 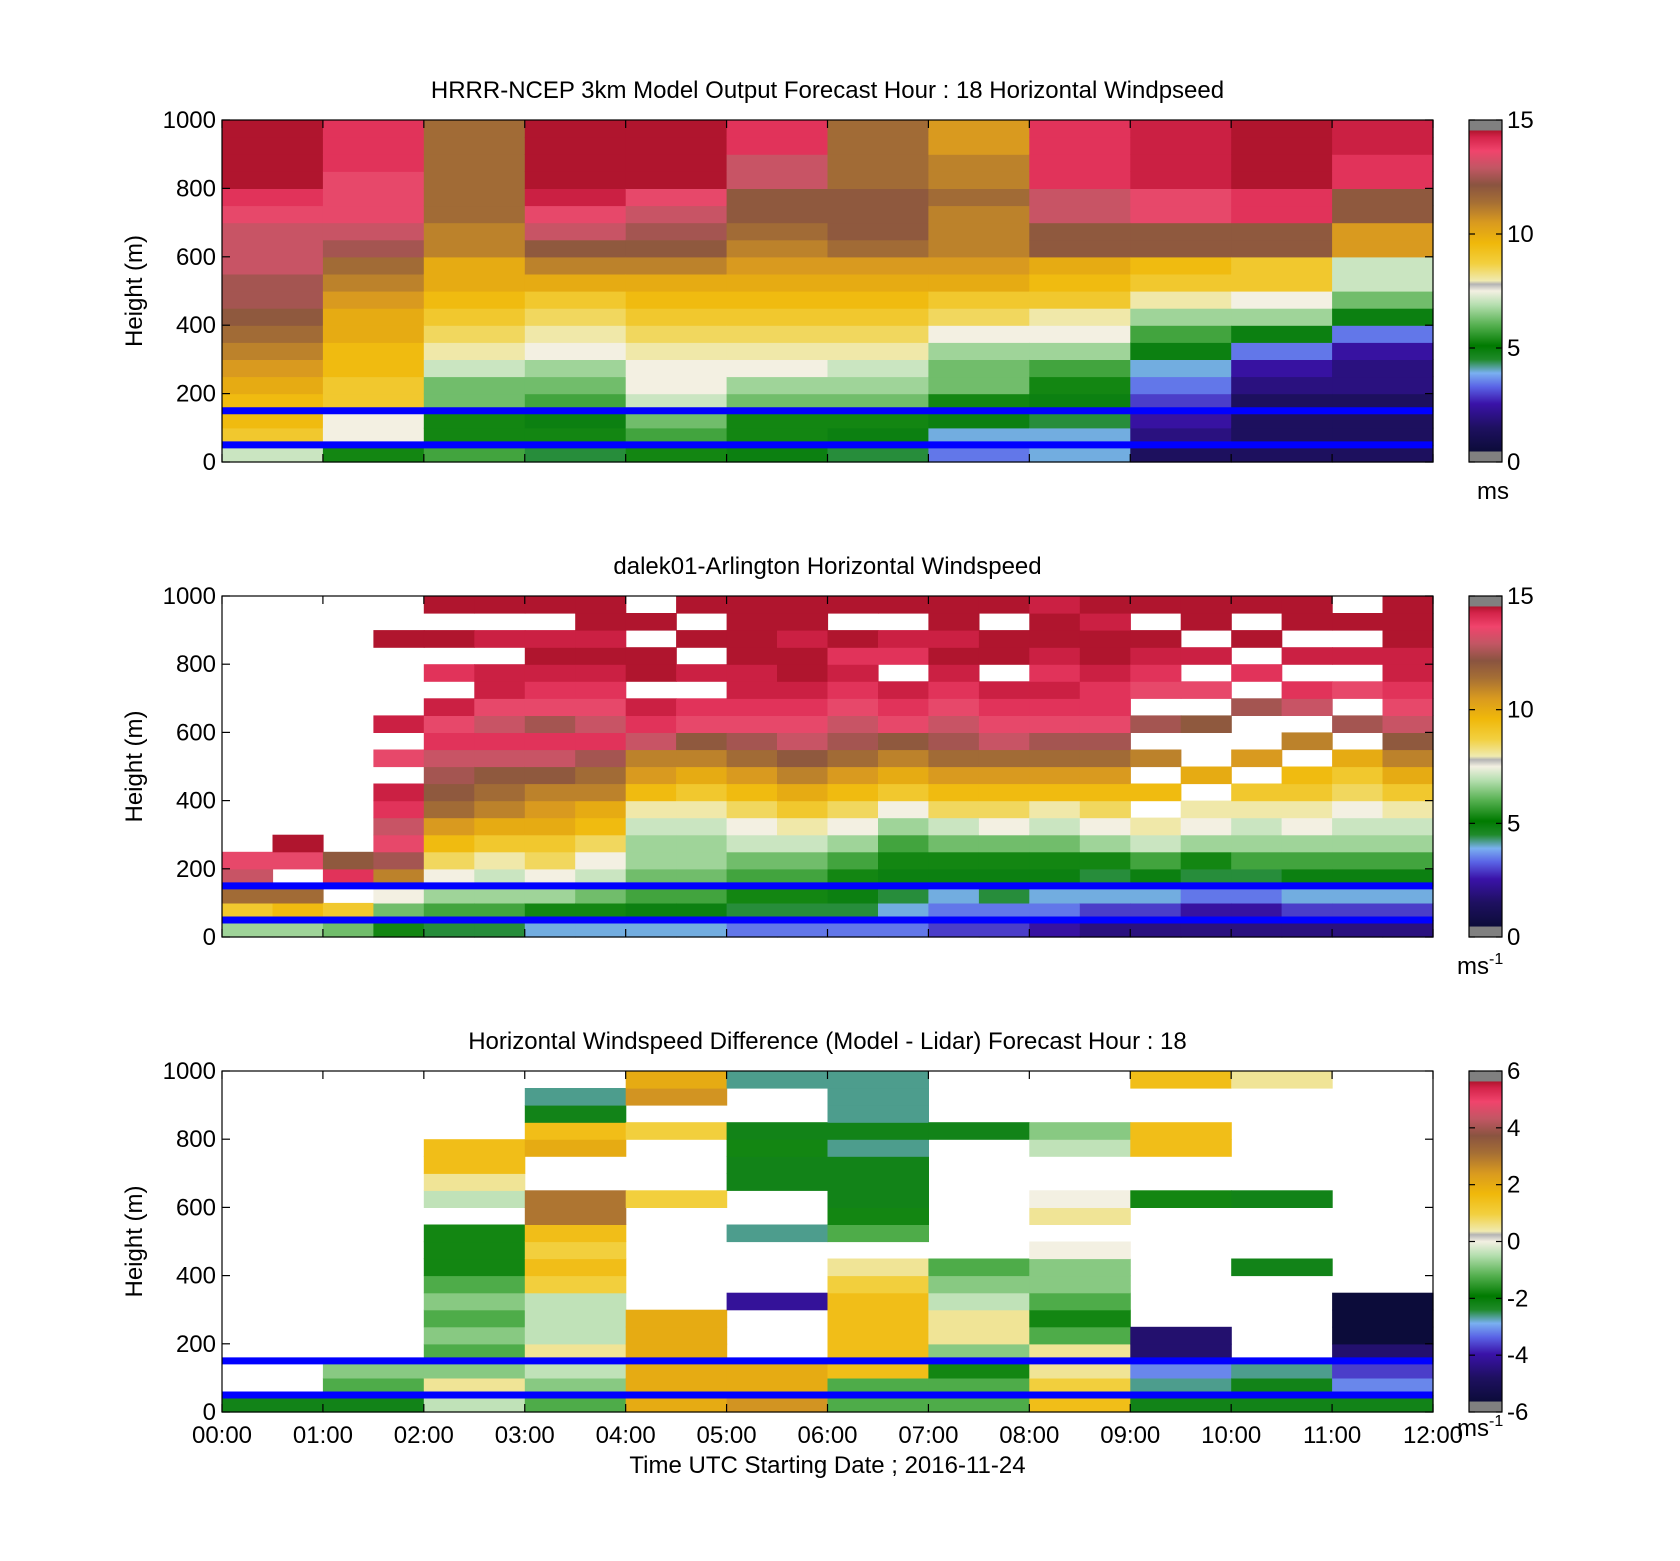 I want to click on colorbar-tick-label: 5, so click(x=1513, y=823).